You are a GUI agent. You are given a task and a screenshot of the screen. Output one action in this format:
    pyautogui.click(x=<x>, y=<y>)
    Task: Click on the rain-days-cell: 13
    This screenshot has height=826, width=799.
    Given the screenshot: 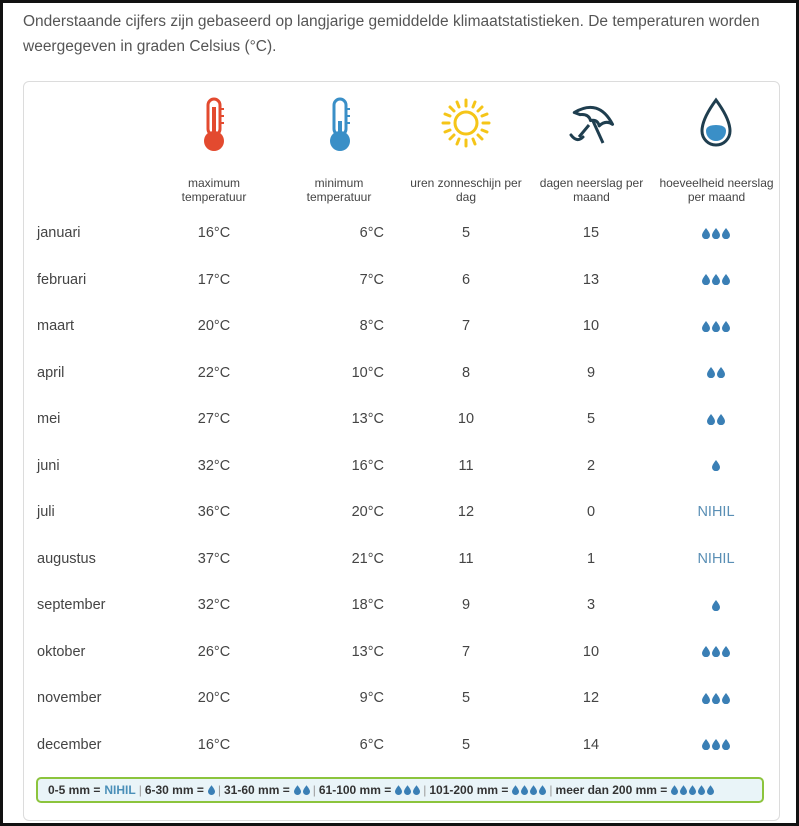 What is the action you would take?
    pyautogui.click(x=591, y=279)
    